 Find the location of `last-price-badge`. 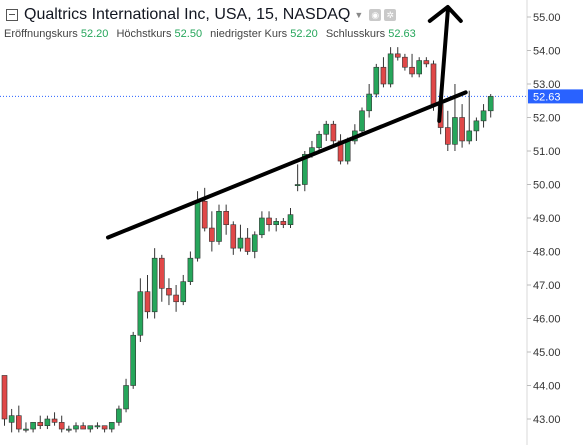

last-price-badge is located at coordinates (555, 96).